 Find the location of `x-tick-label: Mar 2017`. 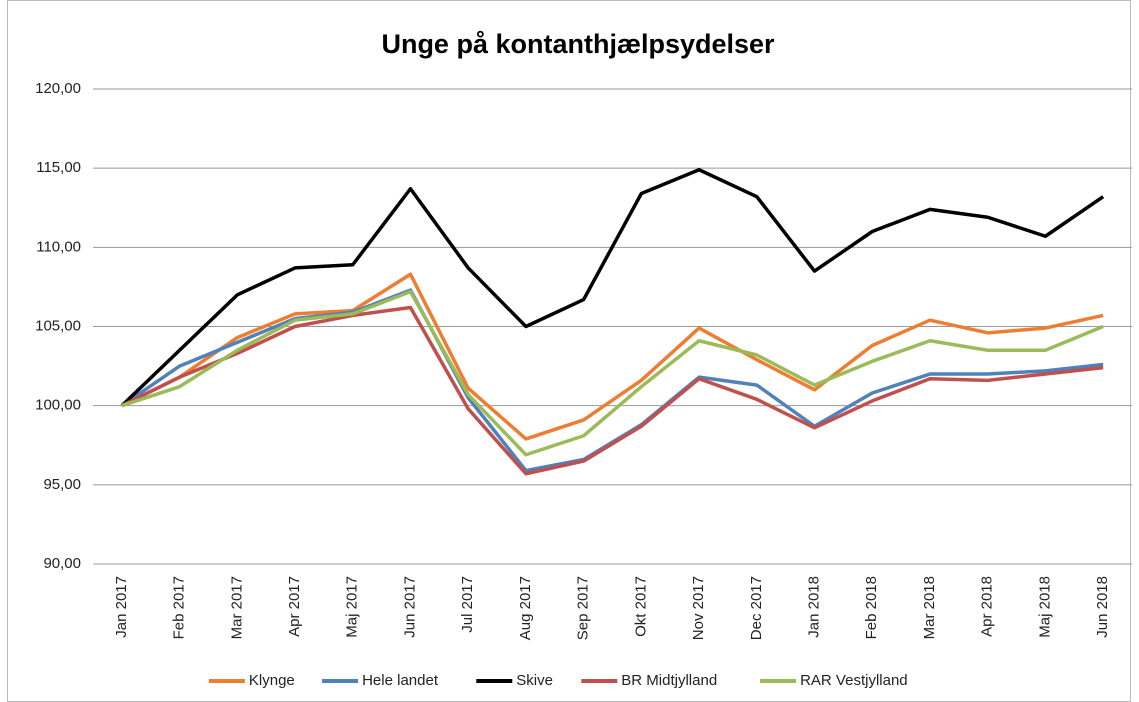

x-tick-label: Mar 2017 is located at coordinates (236, 607).